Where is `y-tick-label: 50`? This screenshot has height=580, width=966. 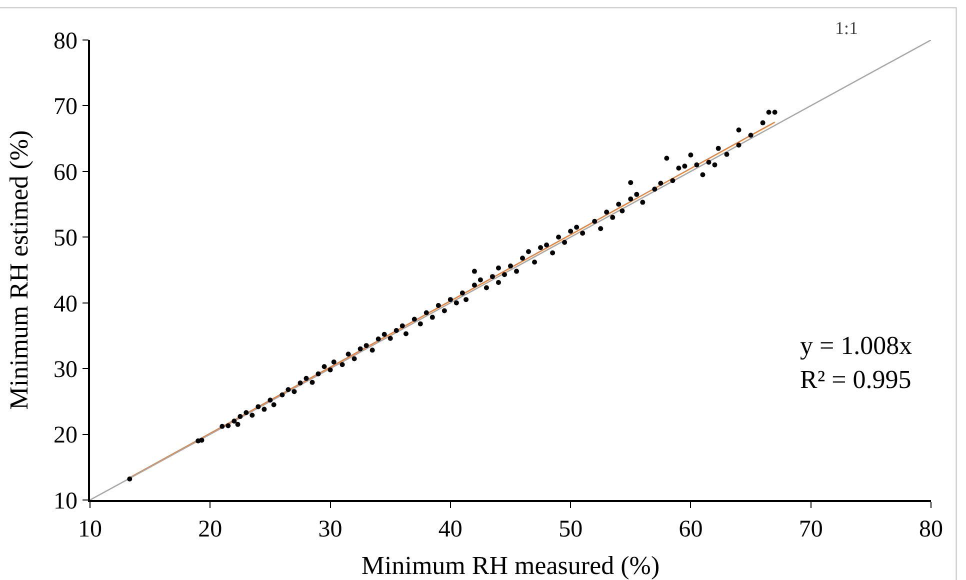 y-tick-label: 50 is located at coordinates (65, 239).